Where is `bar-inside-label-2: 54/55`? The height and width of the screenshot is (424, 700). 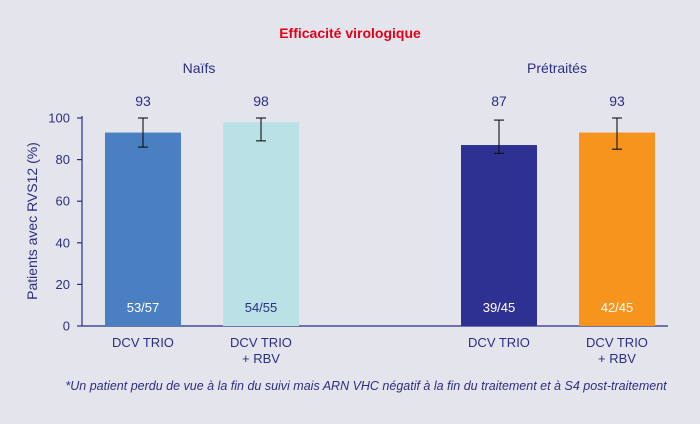 bar-inside-label-2: 54/55 is located at coordinates (261, 307).